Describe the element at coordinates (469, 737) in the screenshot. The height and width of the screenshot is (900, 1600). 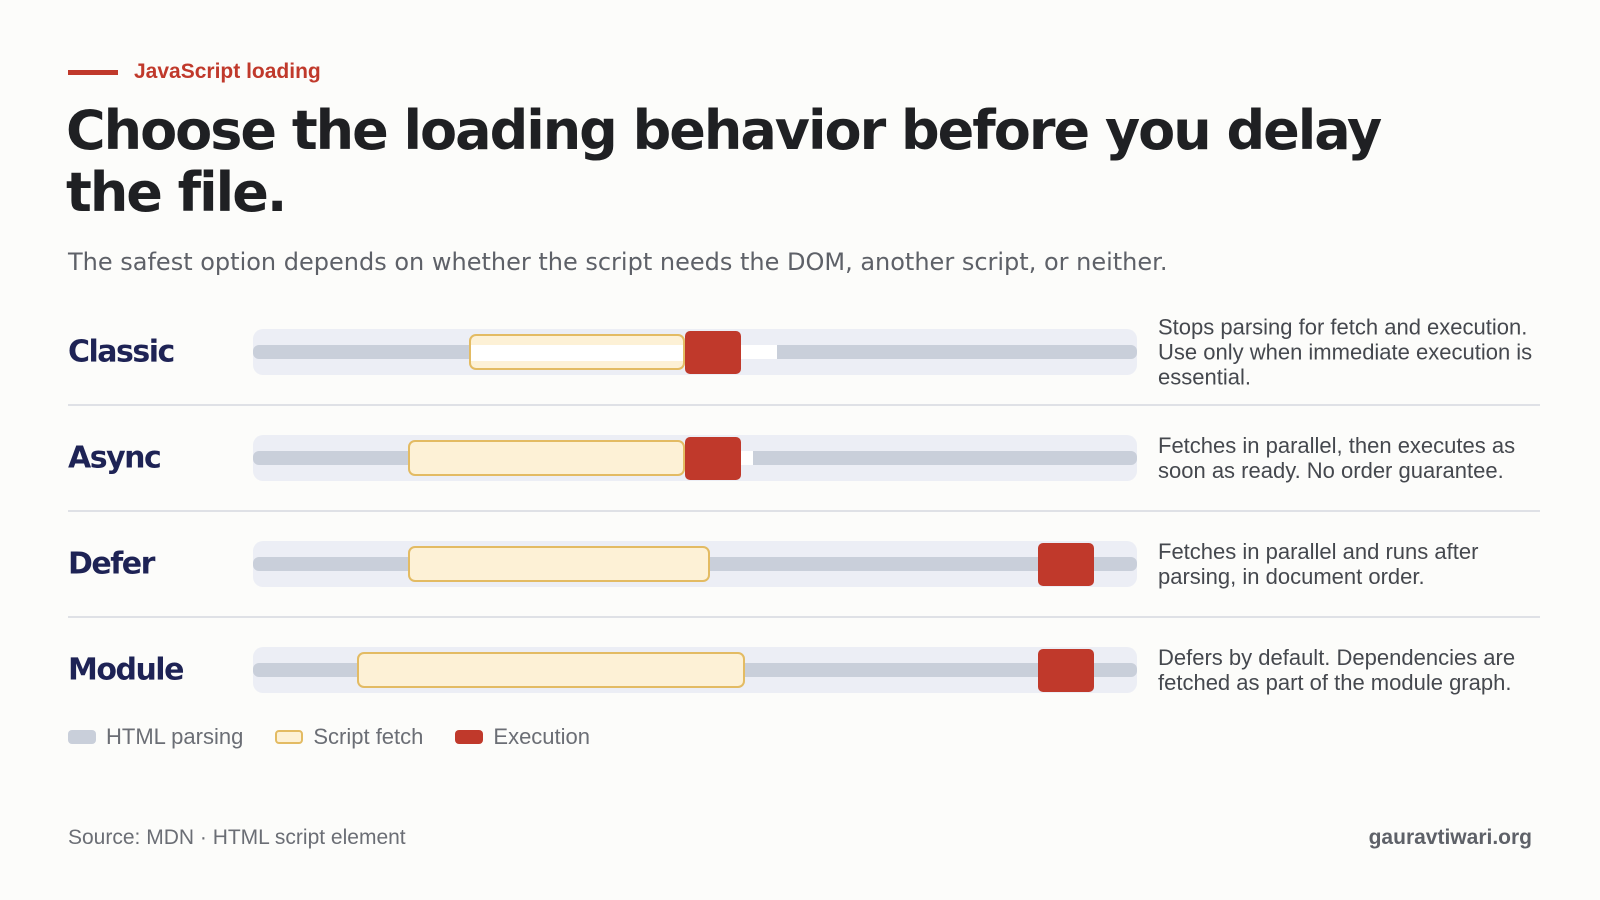
I see `execution-swatch` at that location.